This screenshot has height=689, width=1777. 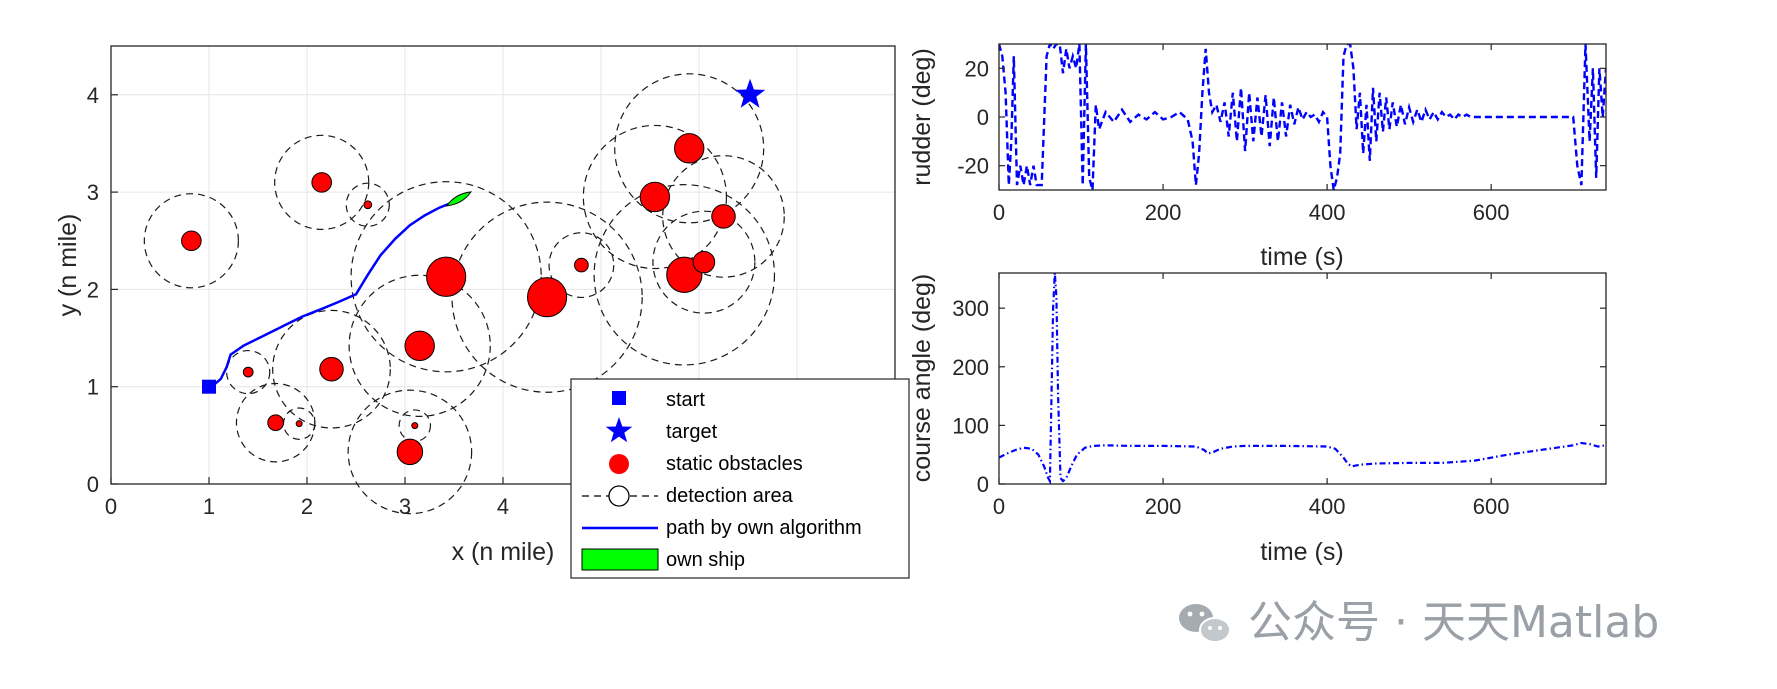 What do you see at coordinates (1163, 212) in the screenshot?
I see `rudder-xtick-label: 200` at bounding box center [1163, 212].